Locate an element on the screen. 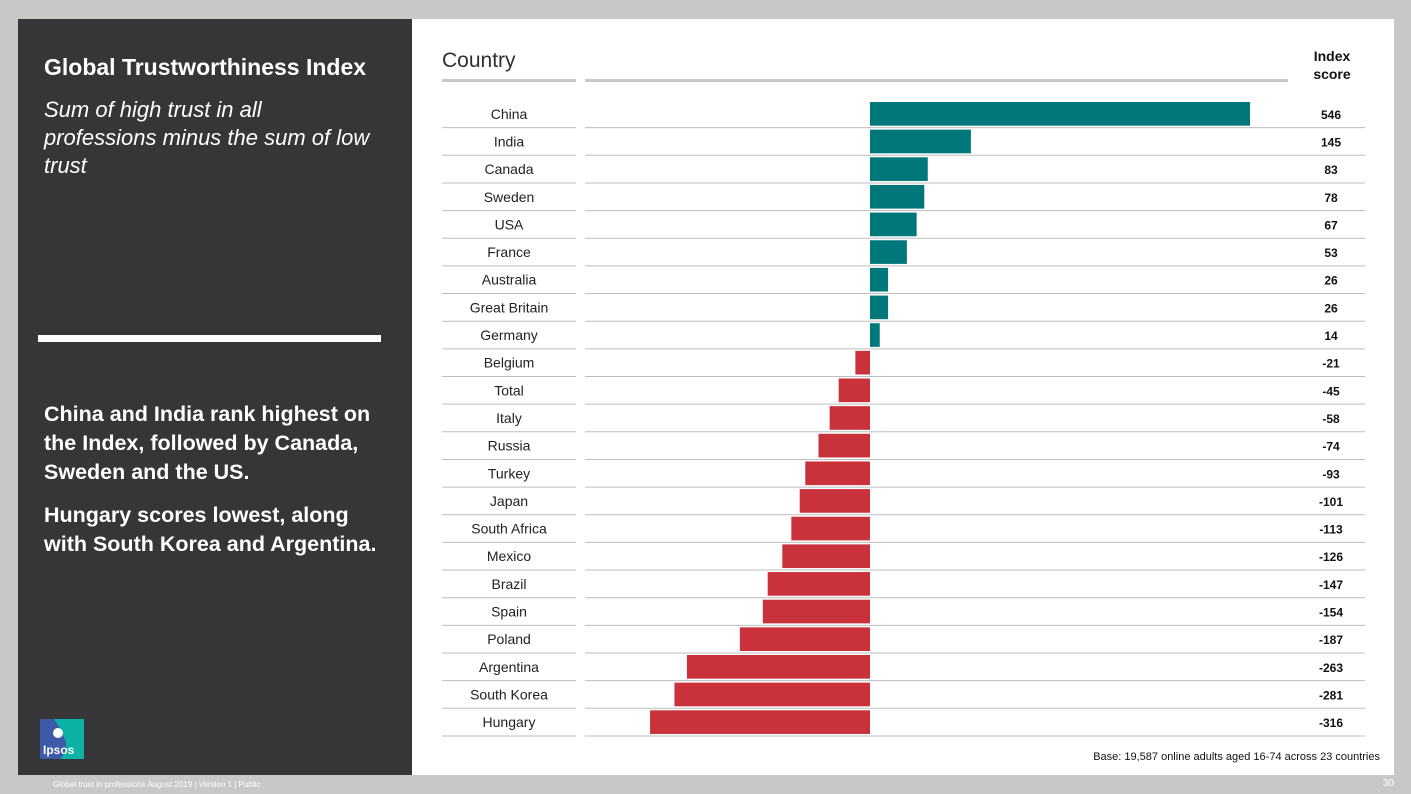 The height and width of the screenshot is (794, 1411). value-label: -187 is located at coordinates (1331, 640).